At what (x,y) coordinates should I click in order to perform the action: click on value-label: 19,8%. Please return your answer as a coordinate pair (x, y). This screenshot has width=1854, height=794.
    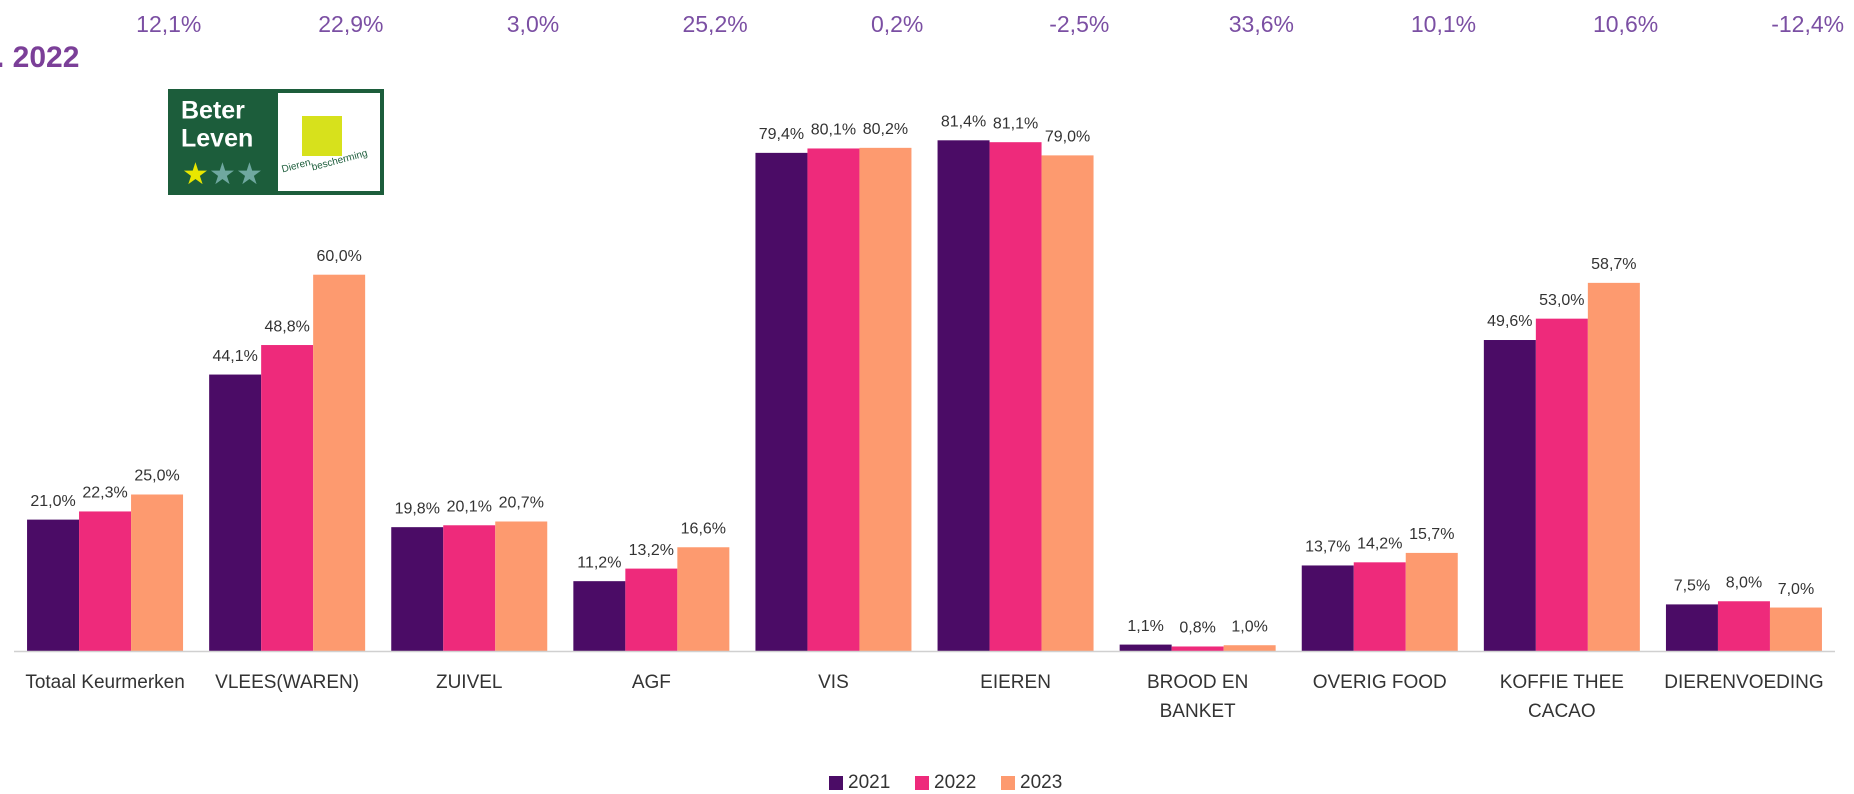
    Looking at the image, I should click on (417, 508).